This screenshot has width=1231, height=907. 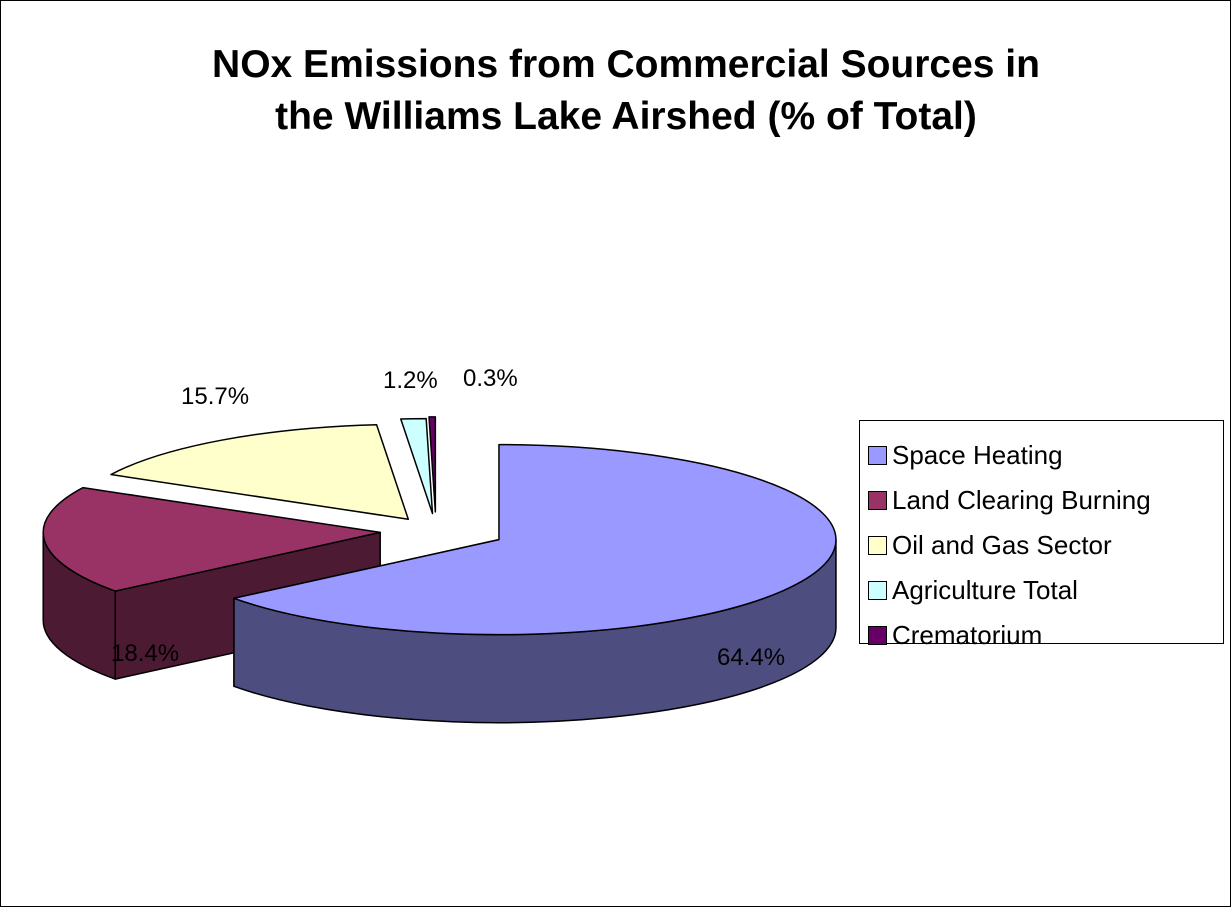 What do you see at coordinates (1002, 545) in the screenshot?
I see `legend-label: Oil and Gas Sector` at bounding box center [1002, 545].